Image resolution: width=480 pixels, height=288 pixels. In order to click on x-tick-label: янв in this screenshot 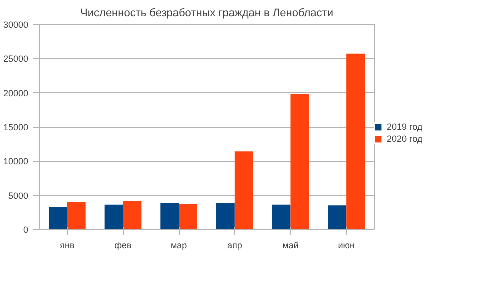, I will do `click(67, 245)`.